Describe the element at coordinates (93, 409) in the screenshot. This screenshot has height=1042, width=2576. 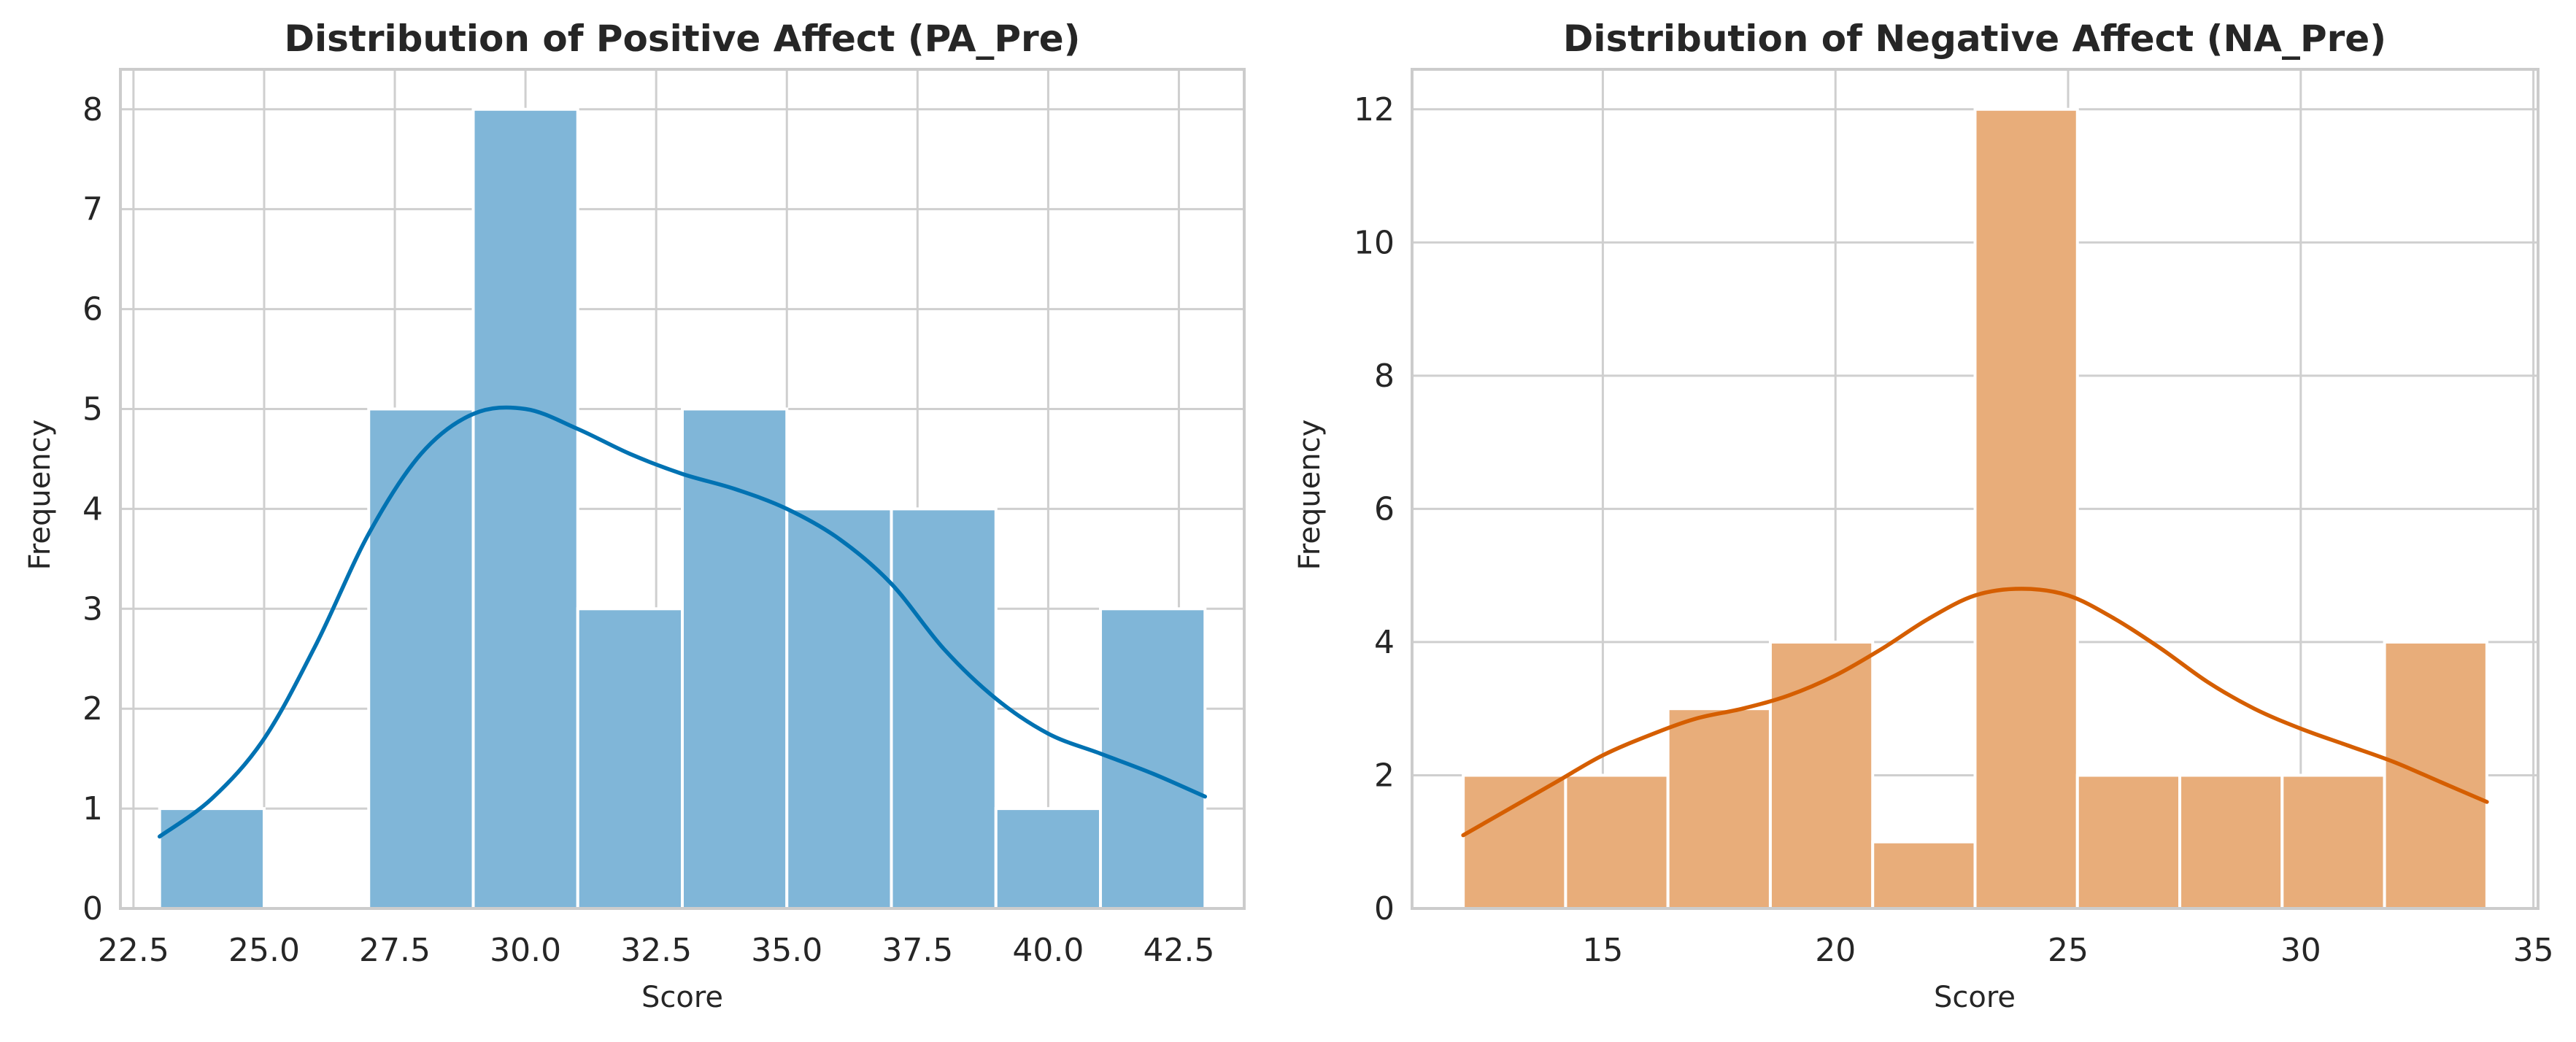
I see `y-tick-label: 5` at that location.